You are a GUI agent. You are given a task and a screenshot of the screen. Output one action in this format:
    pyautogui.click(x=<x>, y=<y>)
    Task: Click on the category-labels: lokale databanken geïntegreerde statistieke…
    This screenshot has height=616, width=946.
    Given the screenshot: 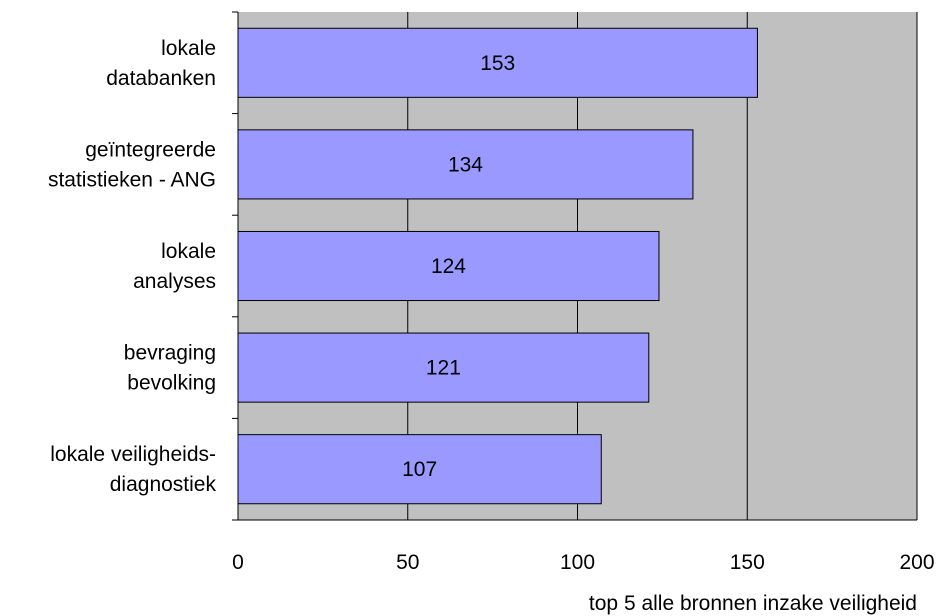 What is the action you would take?
    pyautogui.click(x=132, y=266)
    